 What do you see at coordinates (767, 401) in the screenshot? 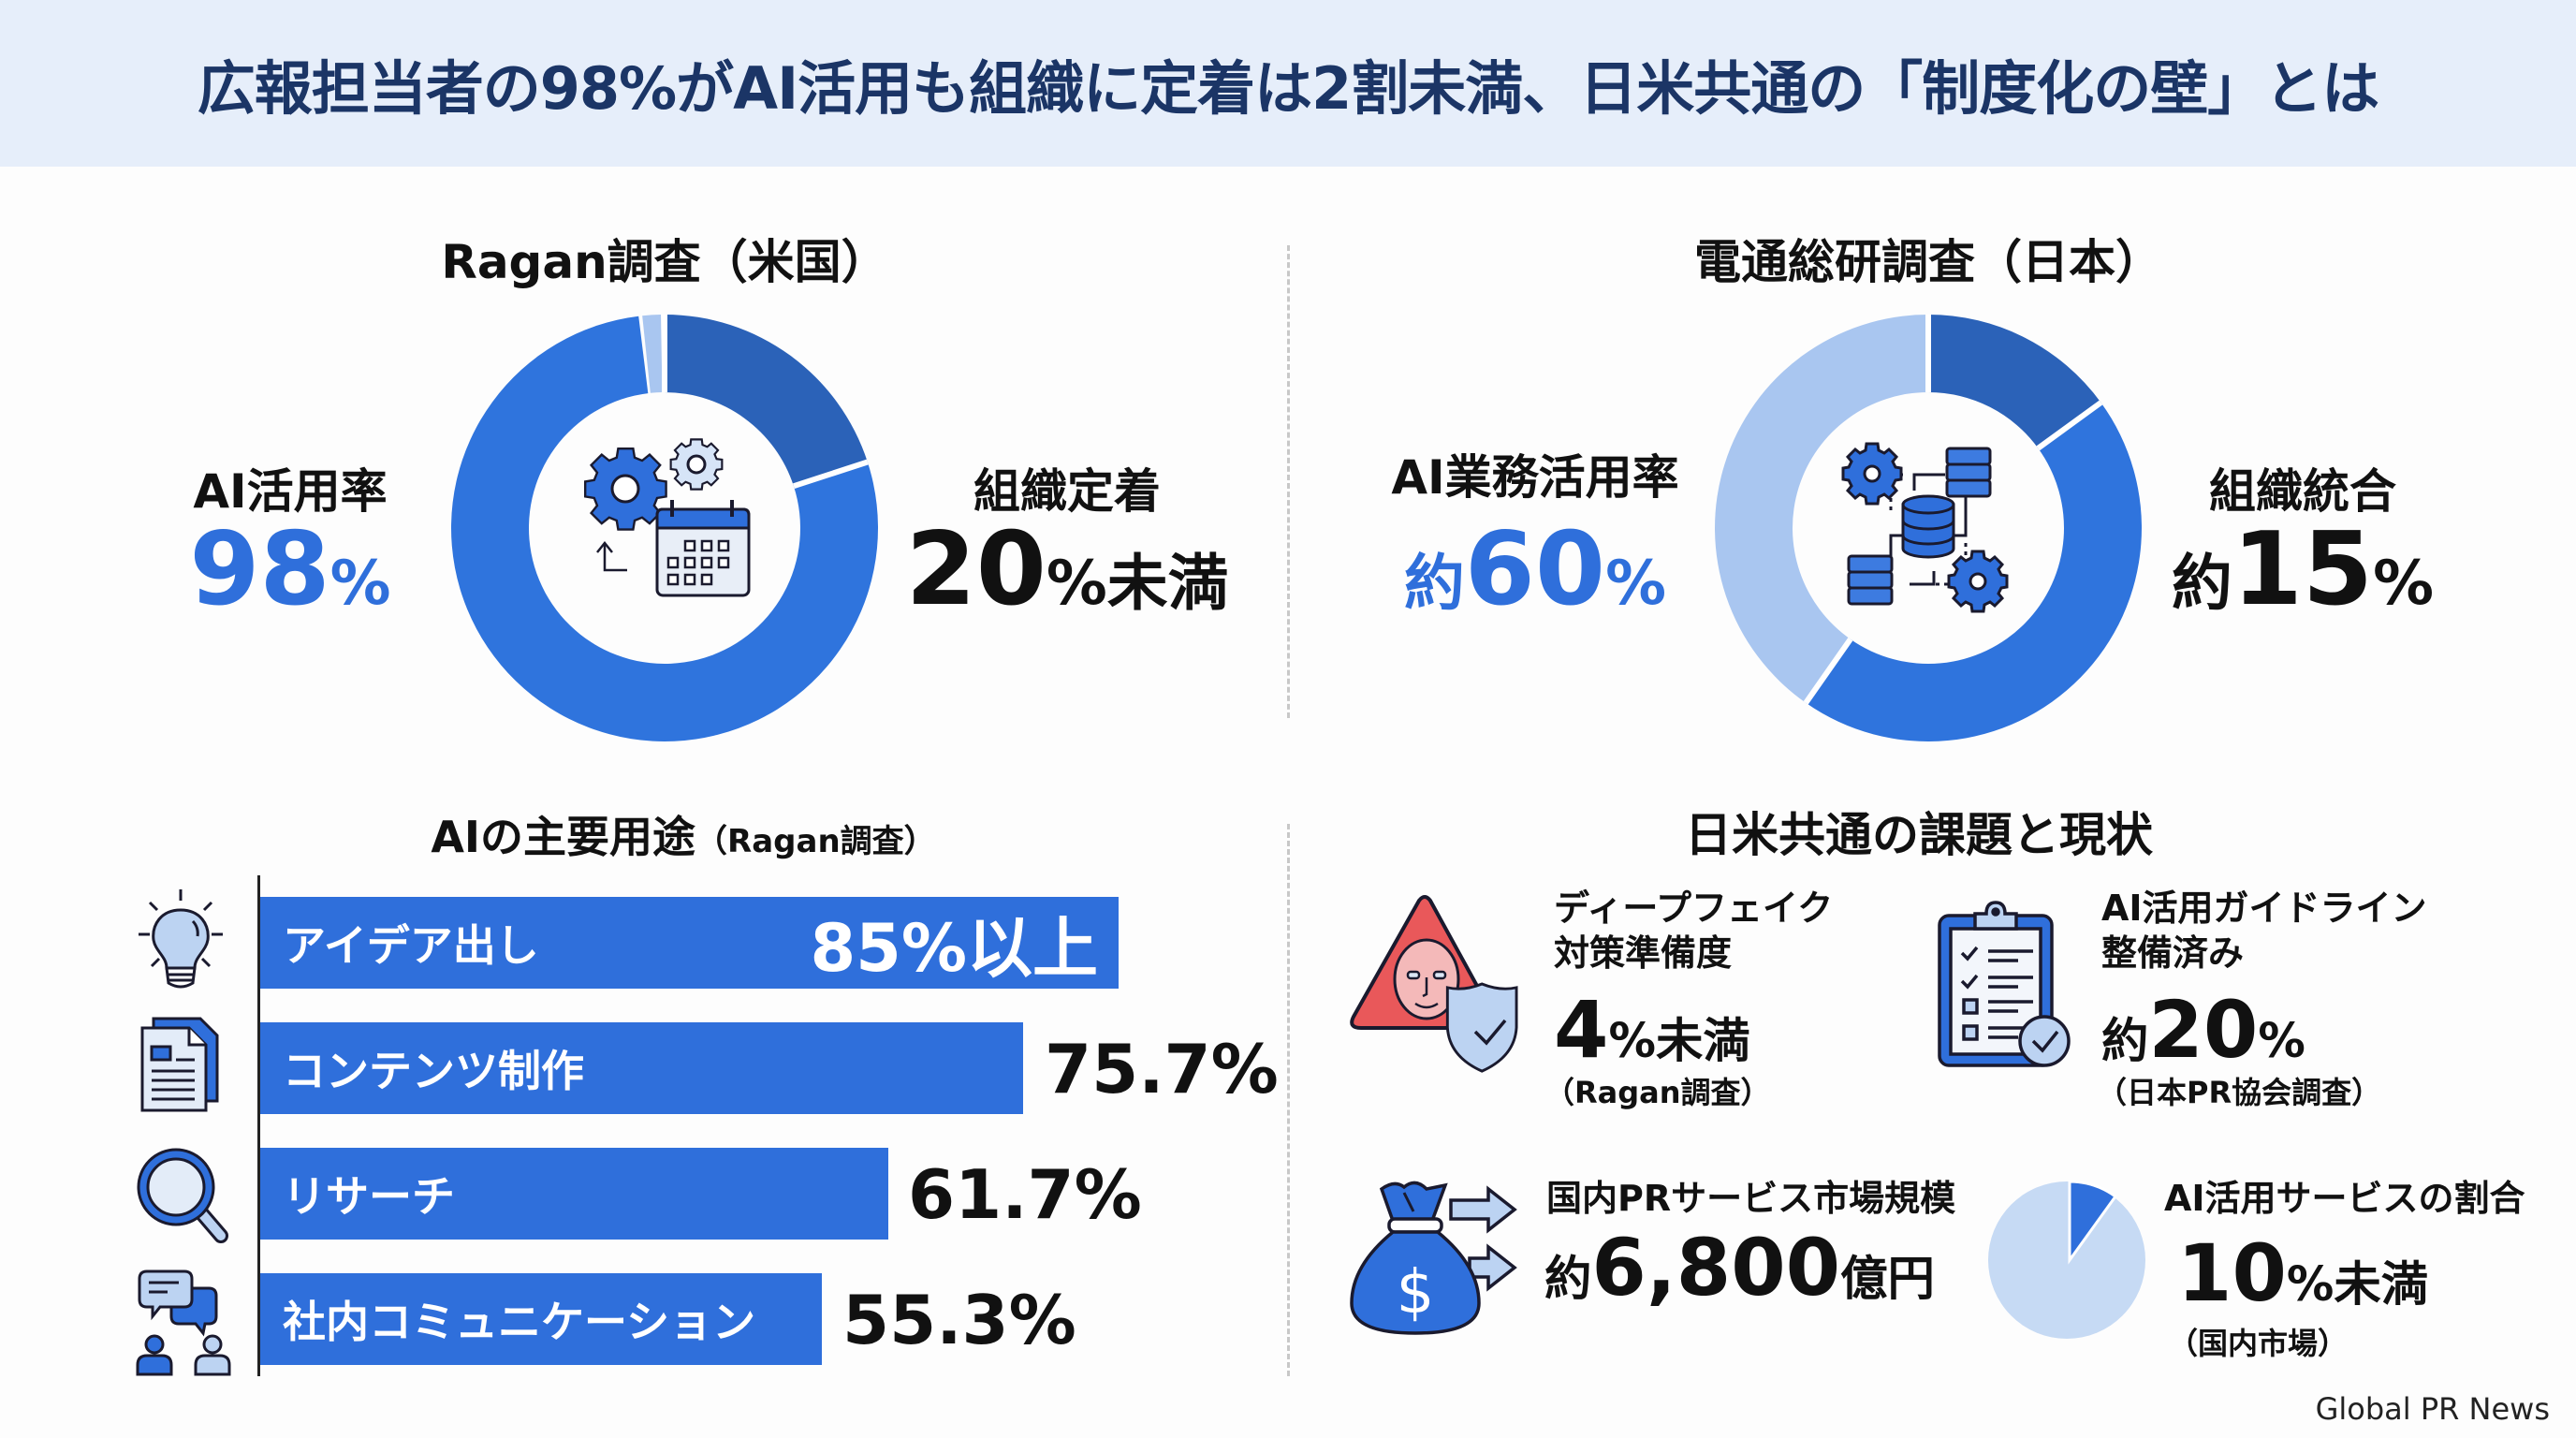
I see `segment-embedded` at bounding box center [767, 401].